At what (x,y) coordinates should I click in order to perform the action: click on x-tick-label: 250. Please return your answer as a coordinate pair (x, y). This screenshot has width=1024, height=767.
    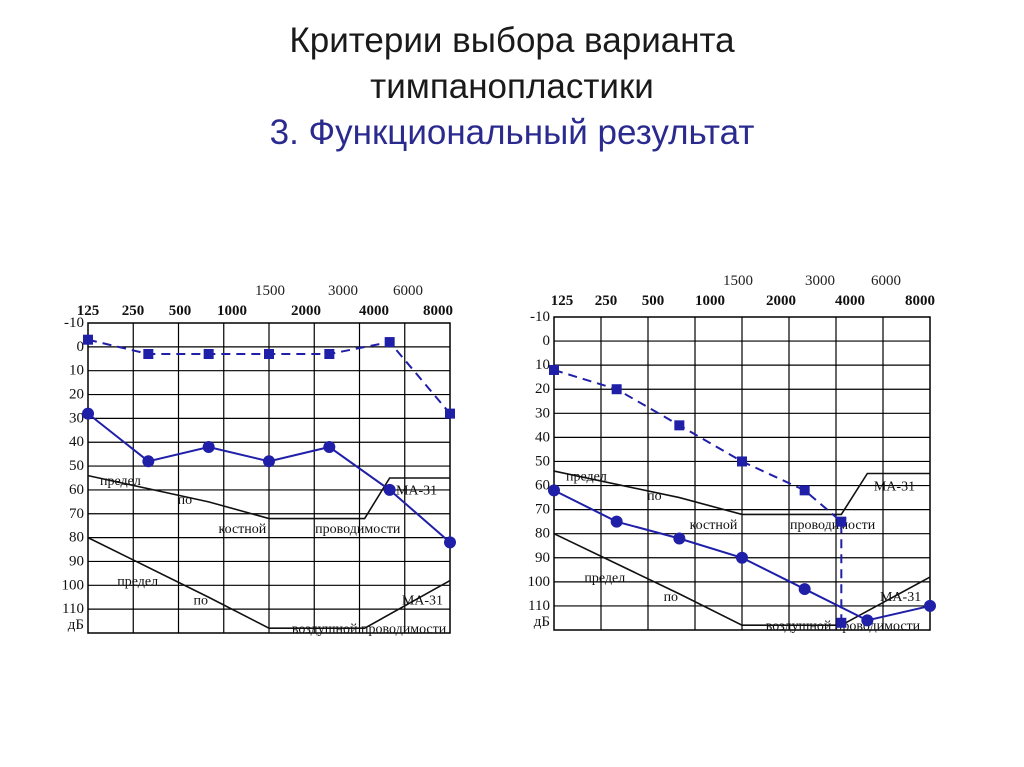
    Looking at the image, I should click on (133, 311).